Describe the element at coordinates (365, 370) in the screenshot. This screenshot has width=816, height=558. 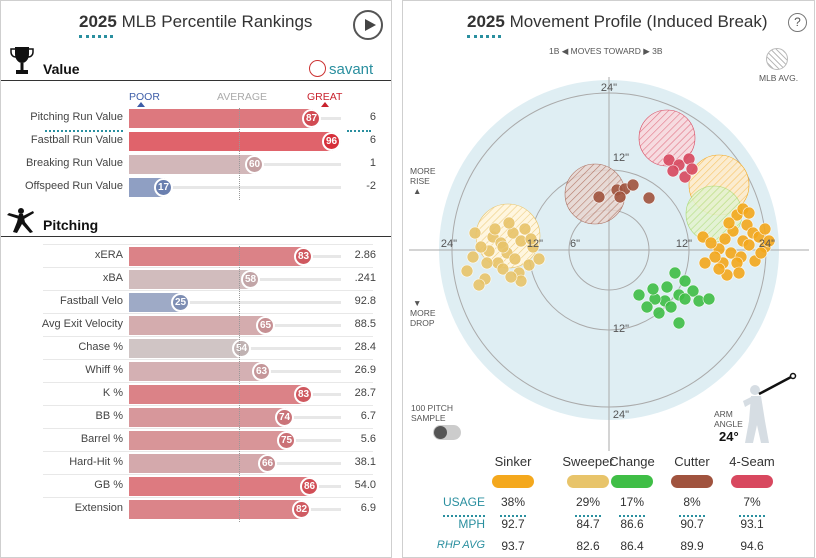
I see `metric-value: 26.9` at that location.